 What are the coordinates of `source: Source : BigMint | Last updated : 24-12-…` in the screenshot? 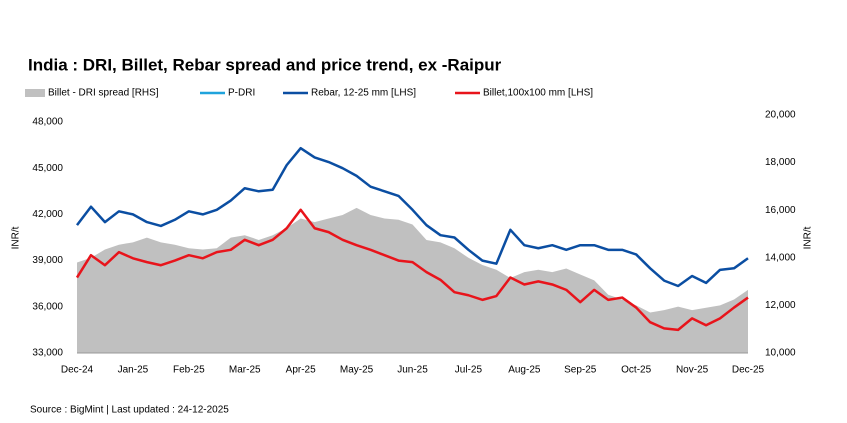 It's located at (129, 410).